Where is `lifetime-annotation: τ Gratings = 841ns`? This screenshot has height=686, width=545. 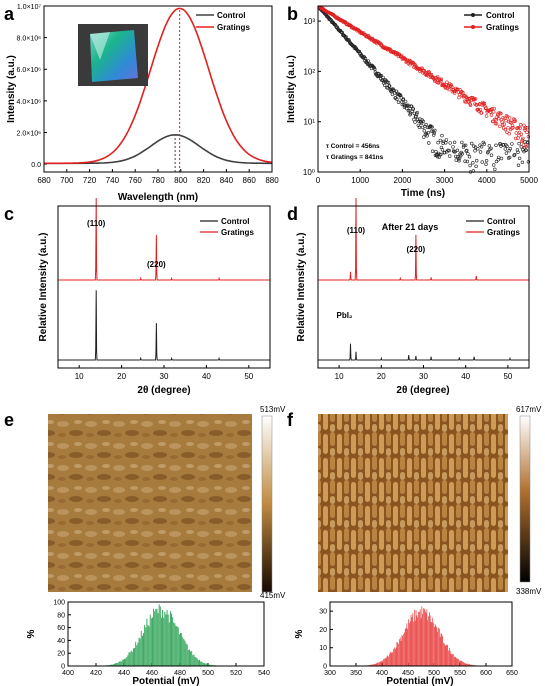
lifetime-annotation: τ Gratings = 841ns is located at coordinates (355, 157).